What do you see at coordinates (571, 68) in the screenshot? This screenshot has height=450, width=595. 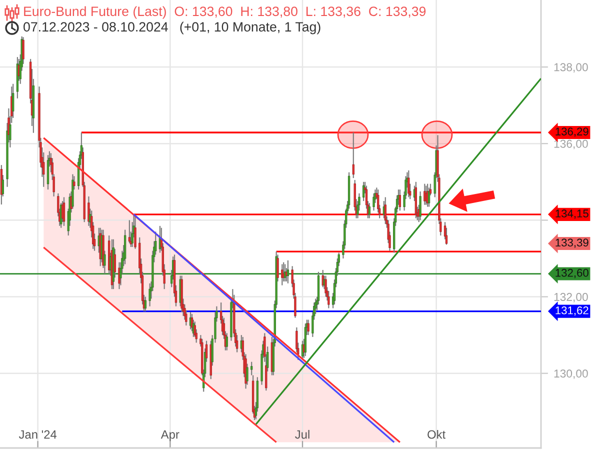 I see `y-tick-label: 138,00` at bounding box center [571, 68].